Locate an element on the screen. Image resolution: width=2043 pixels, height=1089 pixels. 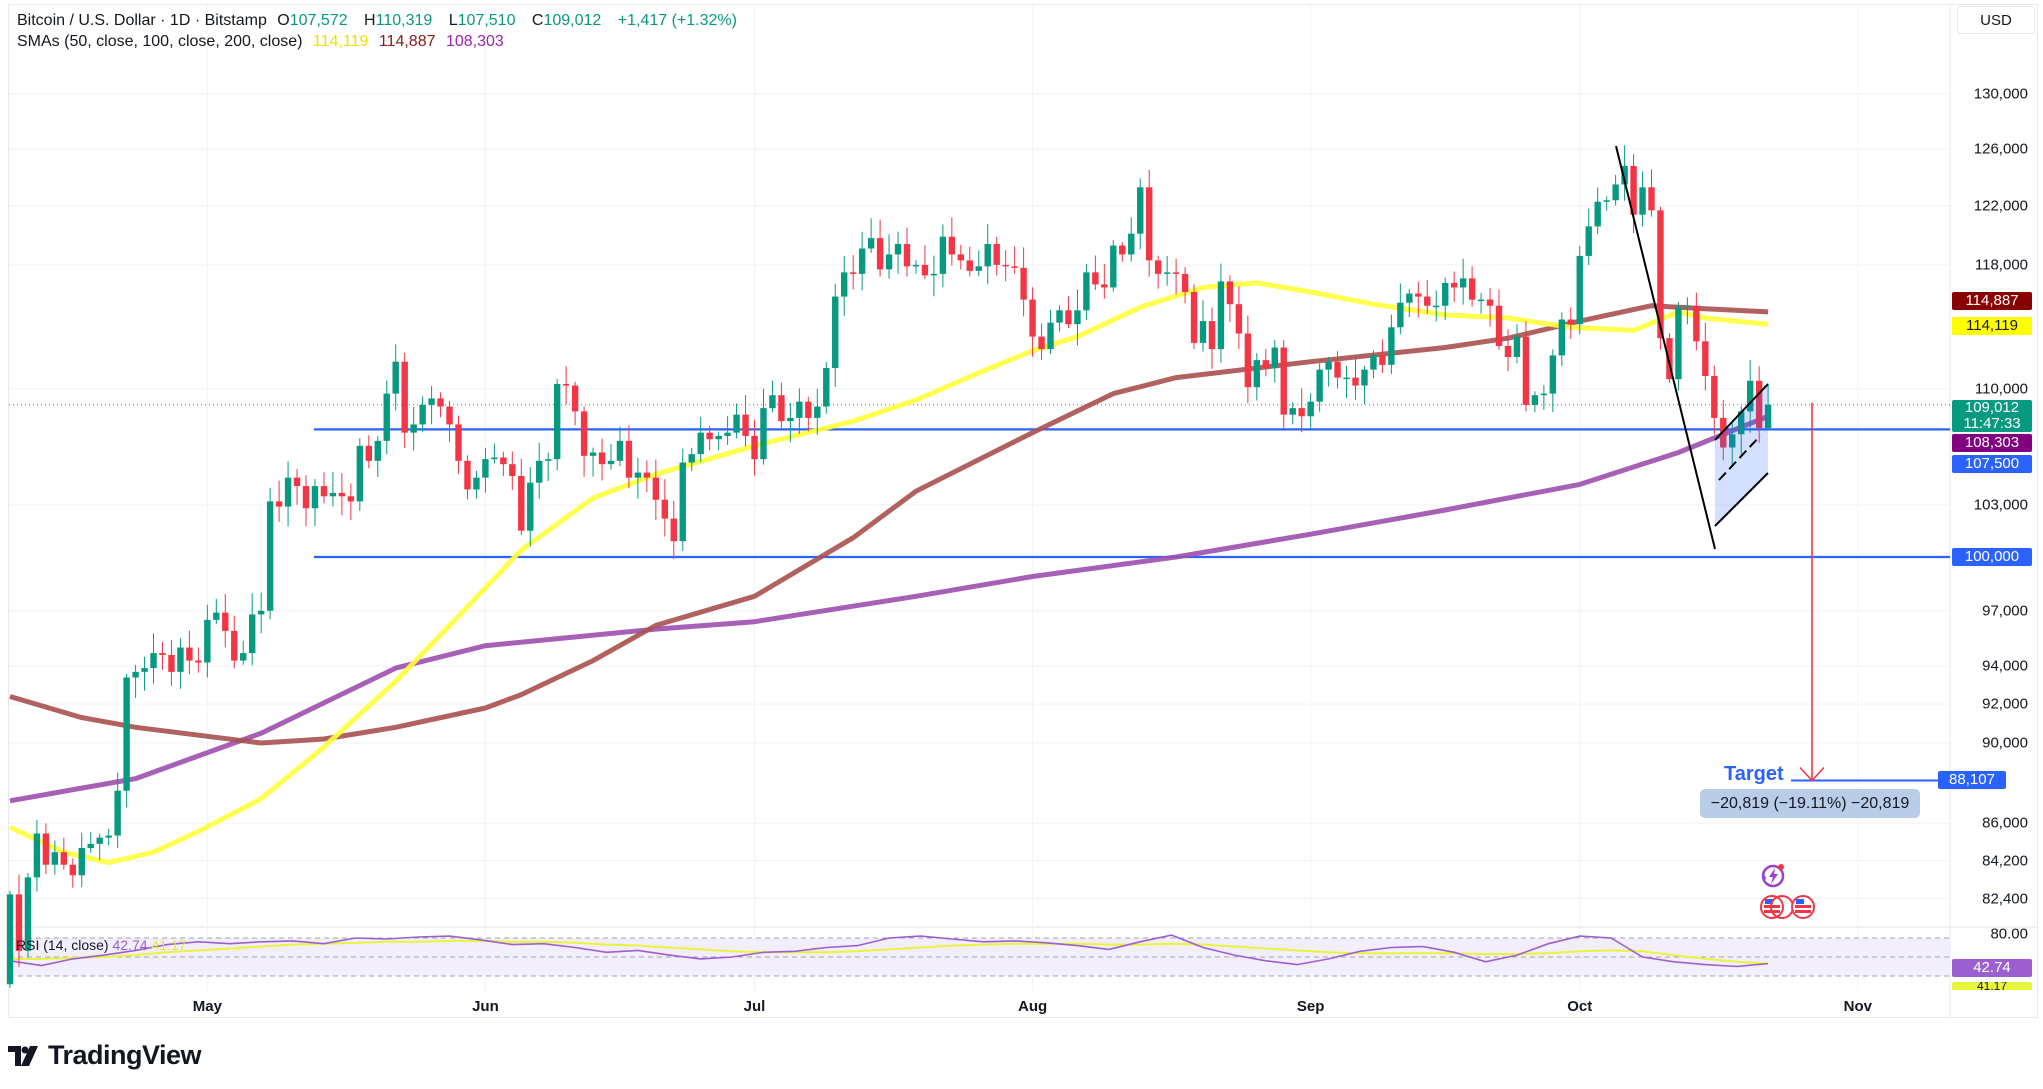
sma50-badge: 114,119 is located at coordinates (1992, 326).